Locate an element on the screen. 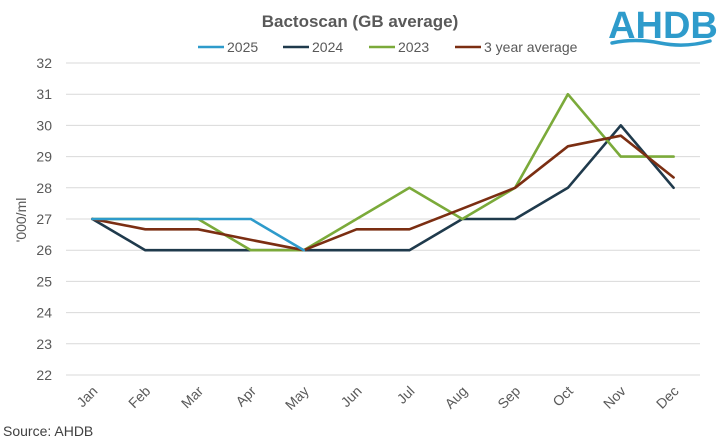 This screenshot has width=720, height=439. x-tick-label: Sep is located at coordinates (508, 397).